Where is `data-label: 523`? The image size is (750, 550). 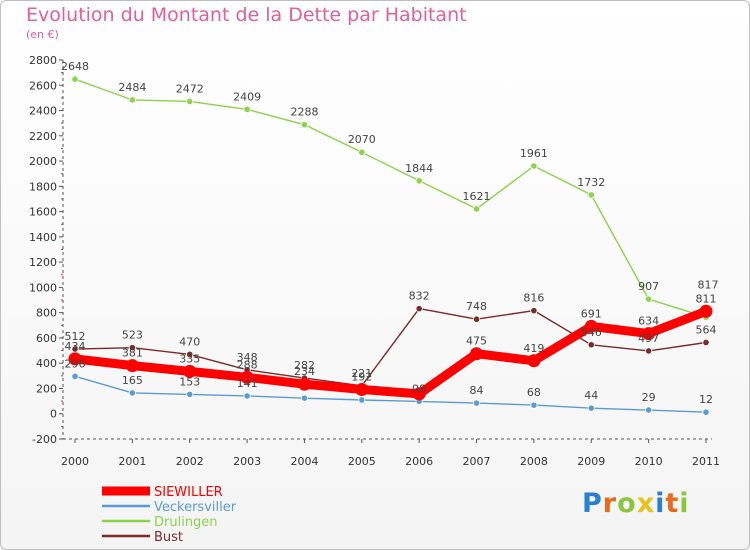 data-label: 523 is located at coordinates (132, 335).